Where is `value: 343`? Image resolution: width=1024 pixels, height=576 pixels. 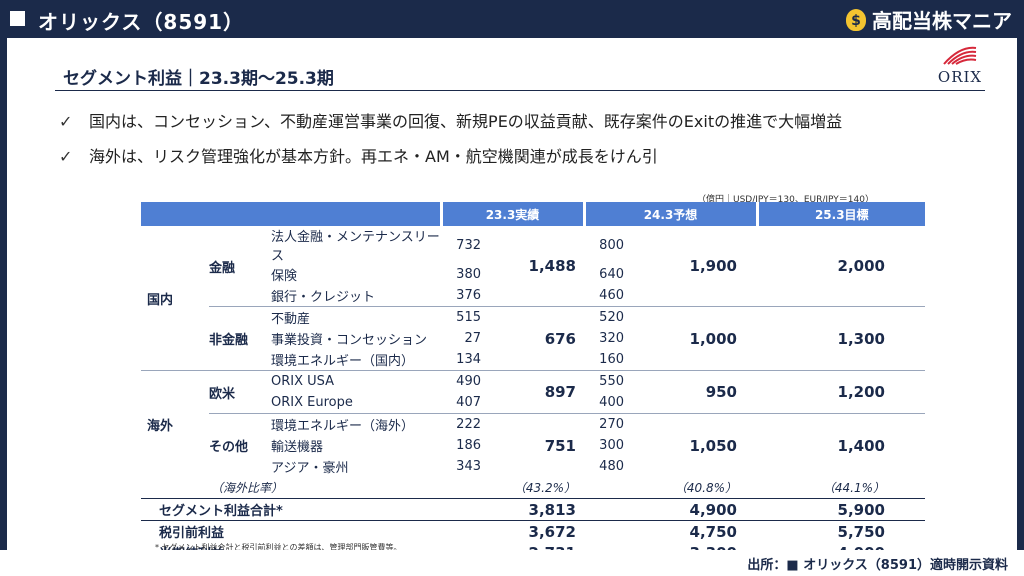 value: 343 is located at coordinates (468, 466).